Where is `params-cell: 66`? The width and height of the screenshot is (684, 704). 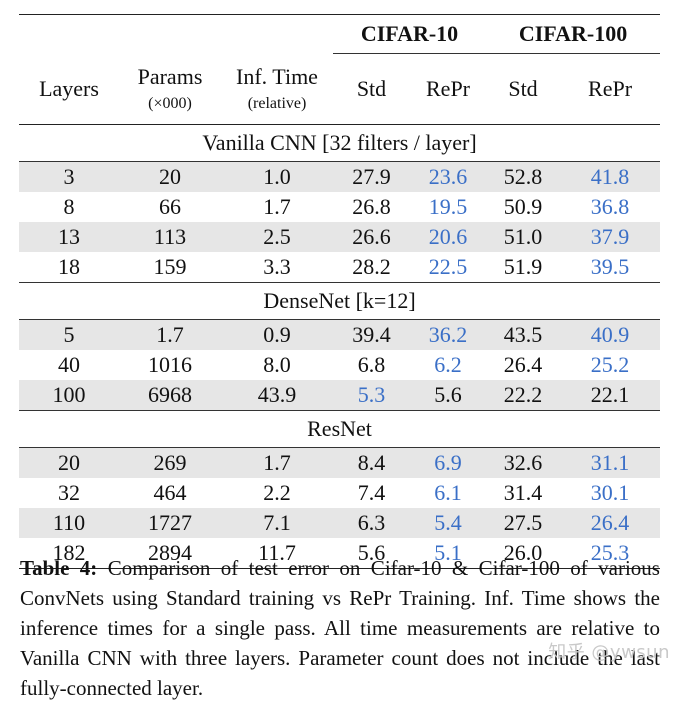 params-cell: 66 is located at coordinates (170, 206).